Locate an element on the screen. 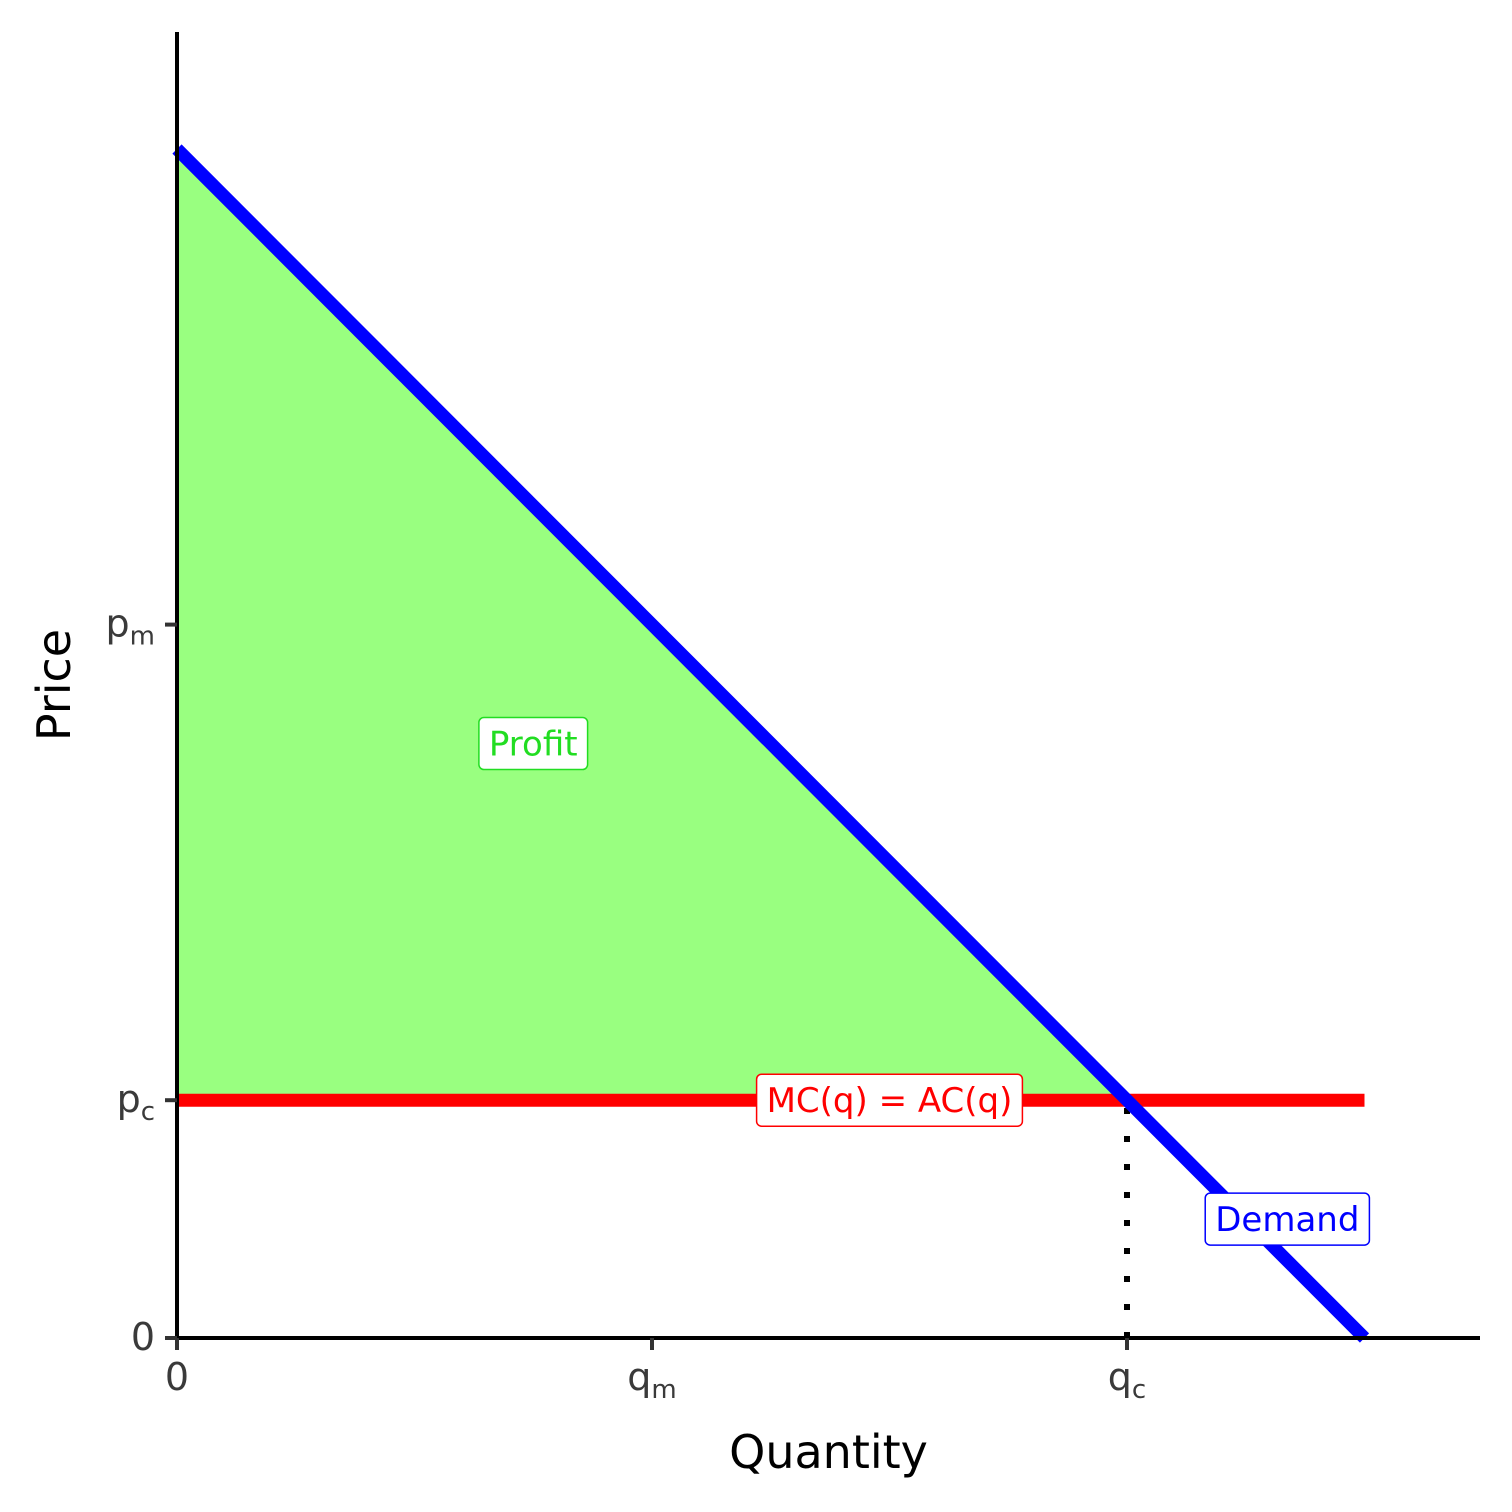 The width and height of the screenshot is (1512, 1512). demand-label-text: Demand is located at coordinates (1287, 1220).